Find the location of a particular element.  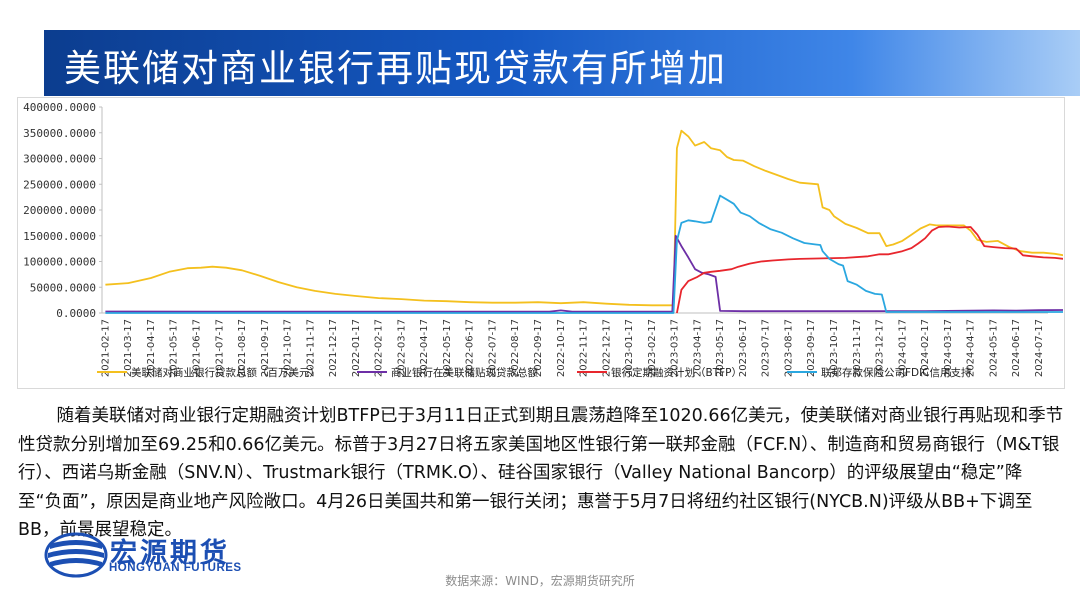

x-tick-label: 2023-04-17 is located at coordinates (697, 348).